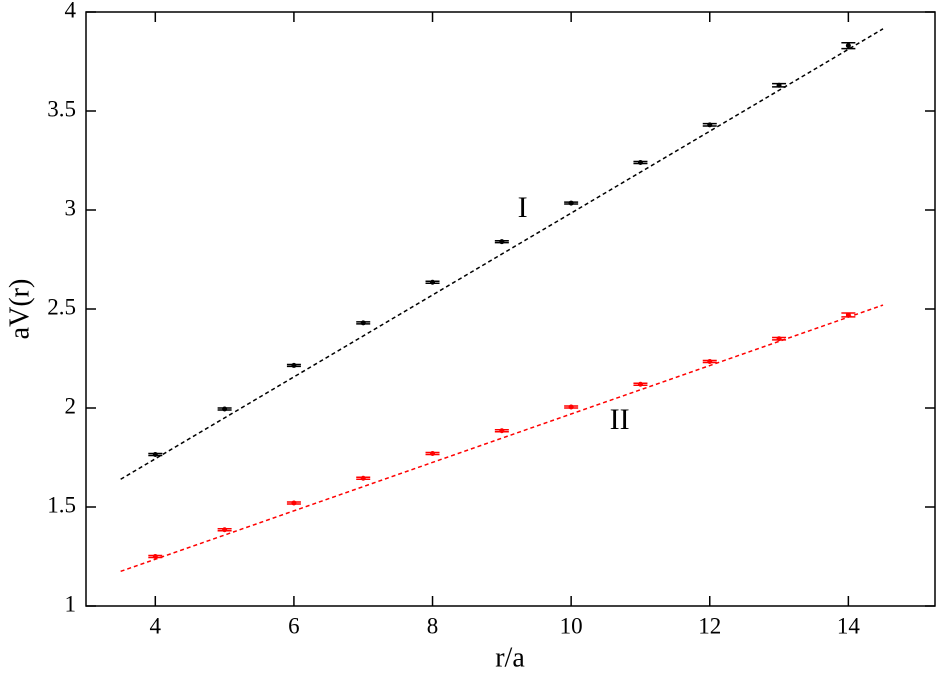 This screenshot has width=938, height=677. I want to click on x-tick-label: 10, so click(571, 625).